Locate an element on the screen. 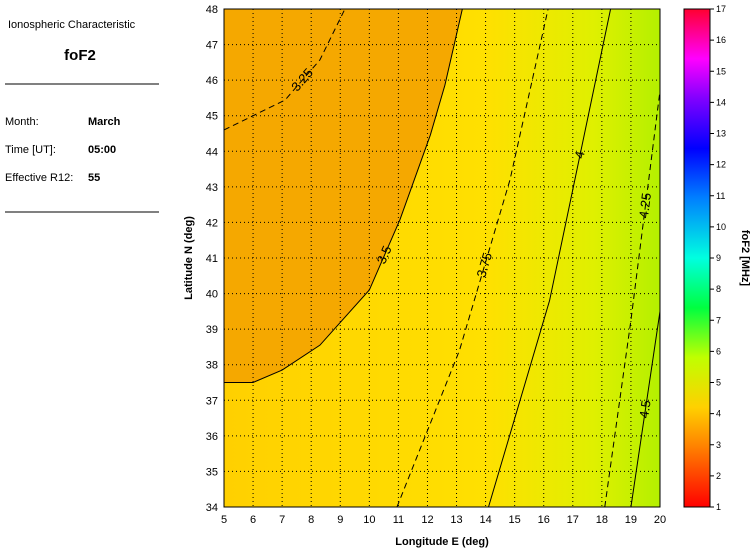  colorbar-tick-label: 13 is located at coordinates (721, 134).